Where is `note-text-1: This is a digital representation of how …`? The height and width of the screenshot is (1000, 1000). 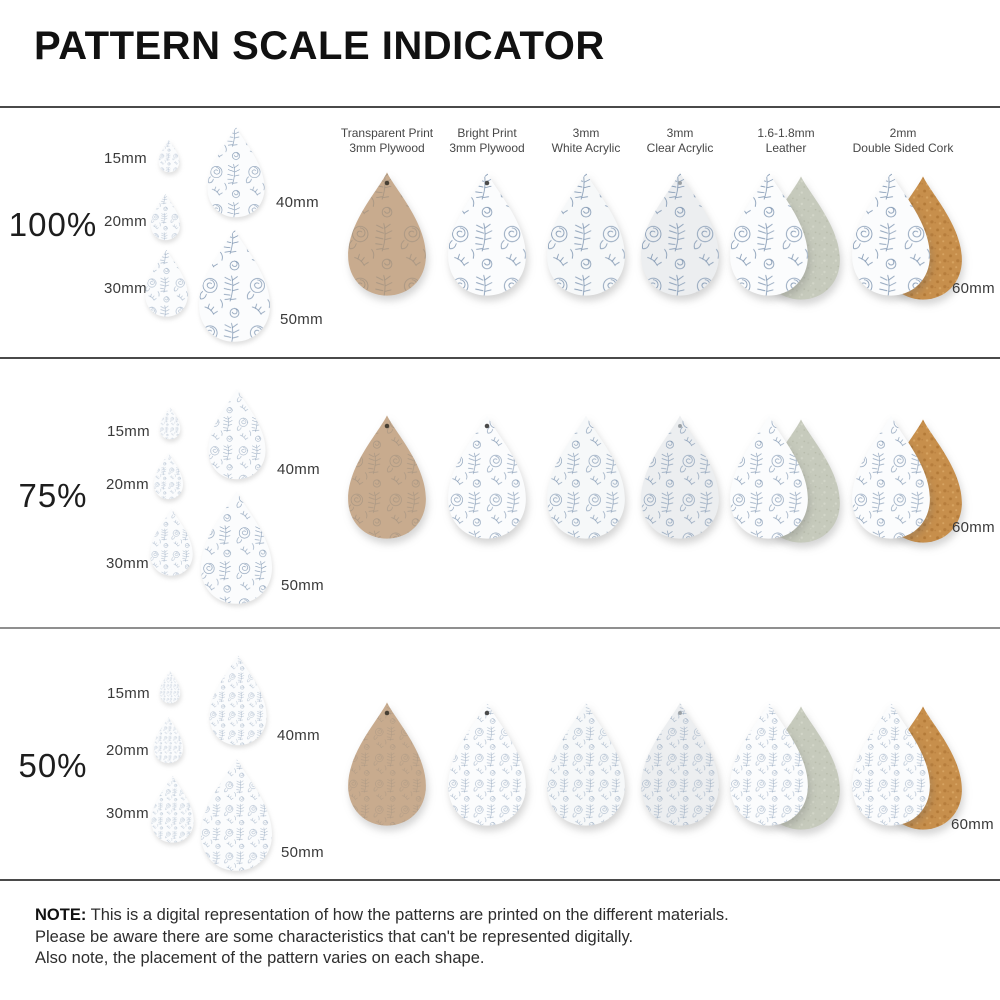 note-text-1: This is a digital representation of how … is located at coordinates (409, 915).